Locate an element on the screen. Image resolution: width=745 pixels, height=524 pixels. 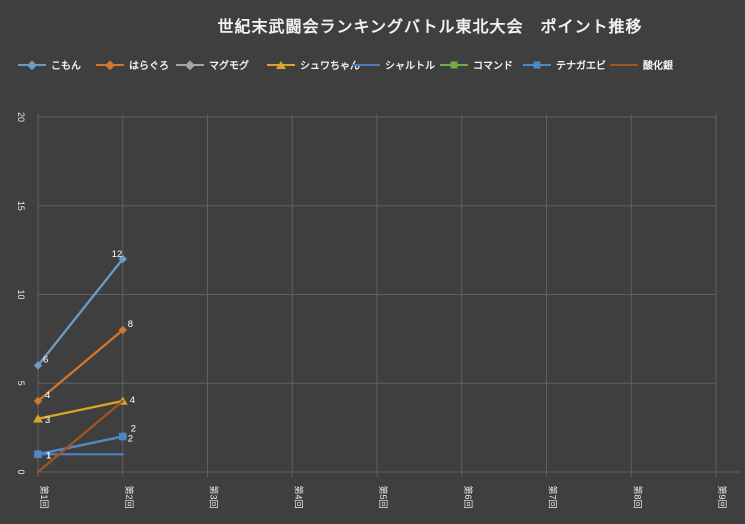
x-tick-label-6: 第6回 is located at coordinates (468, 496).